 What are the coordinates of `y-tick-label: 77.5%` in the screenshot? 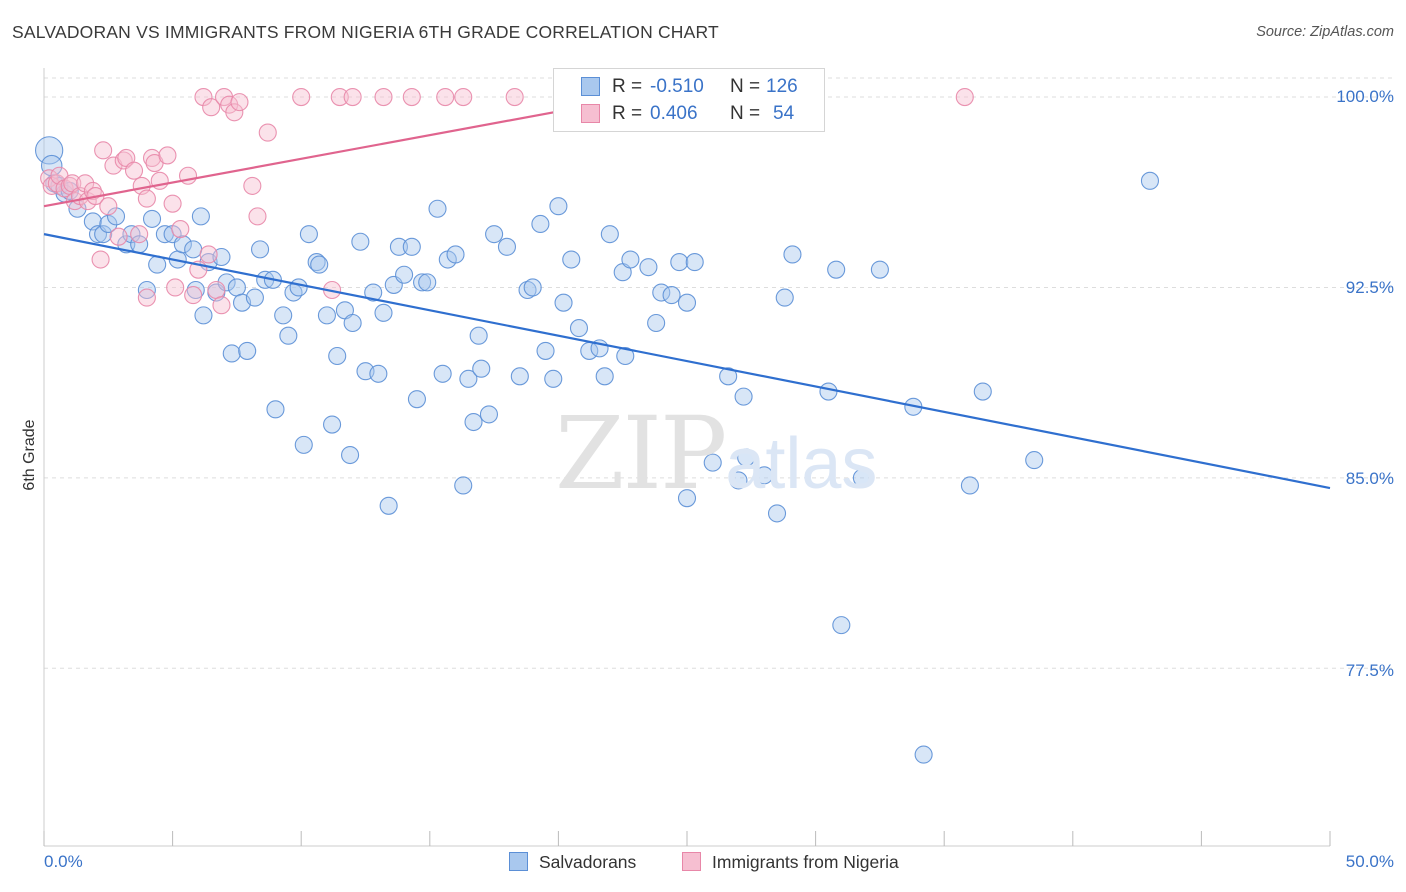 It's located at (1369, 670).